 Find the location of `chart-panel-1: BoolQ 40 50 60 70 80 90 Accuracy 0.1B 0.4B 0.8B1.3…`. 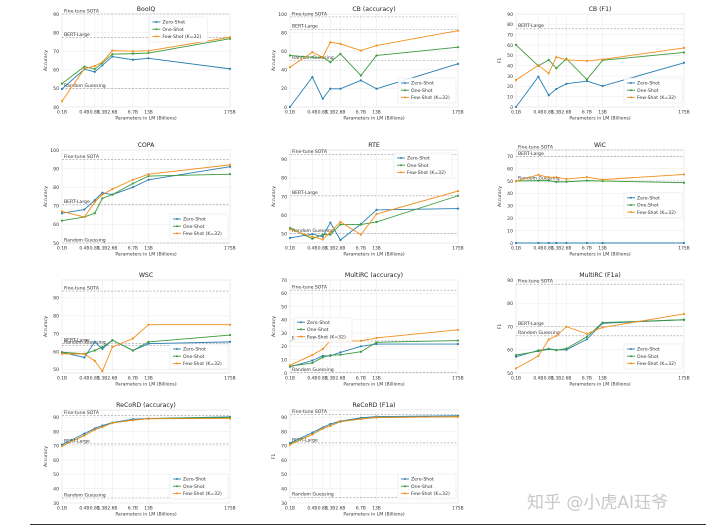

chart-panel-1: BoolQ 40 50 60 70 80 90 Accuracy 0.1B 0.4B 0.8B1.3… is located at coordinates (139, 64).